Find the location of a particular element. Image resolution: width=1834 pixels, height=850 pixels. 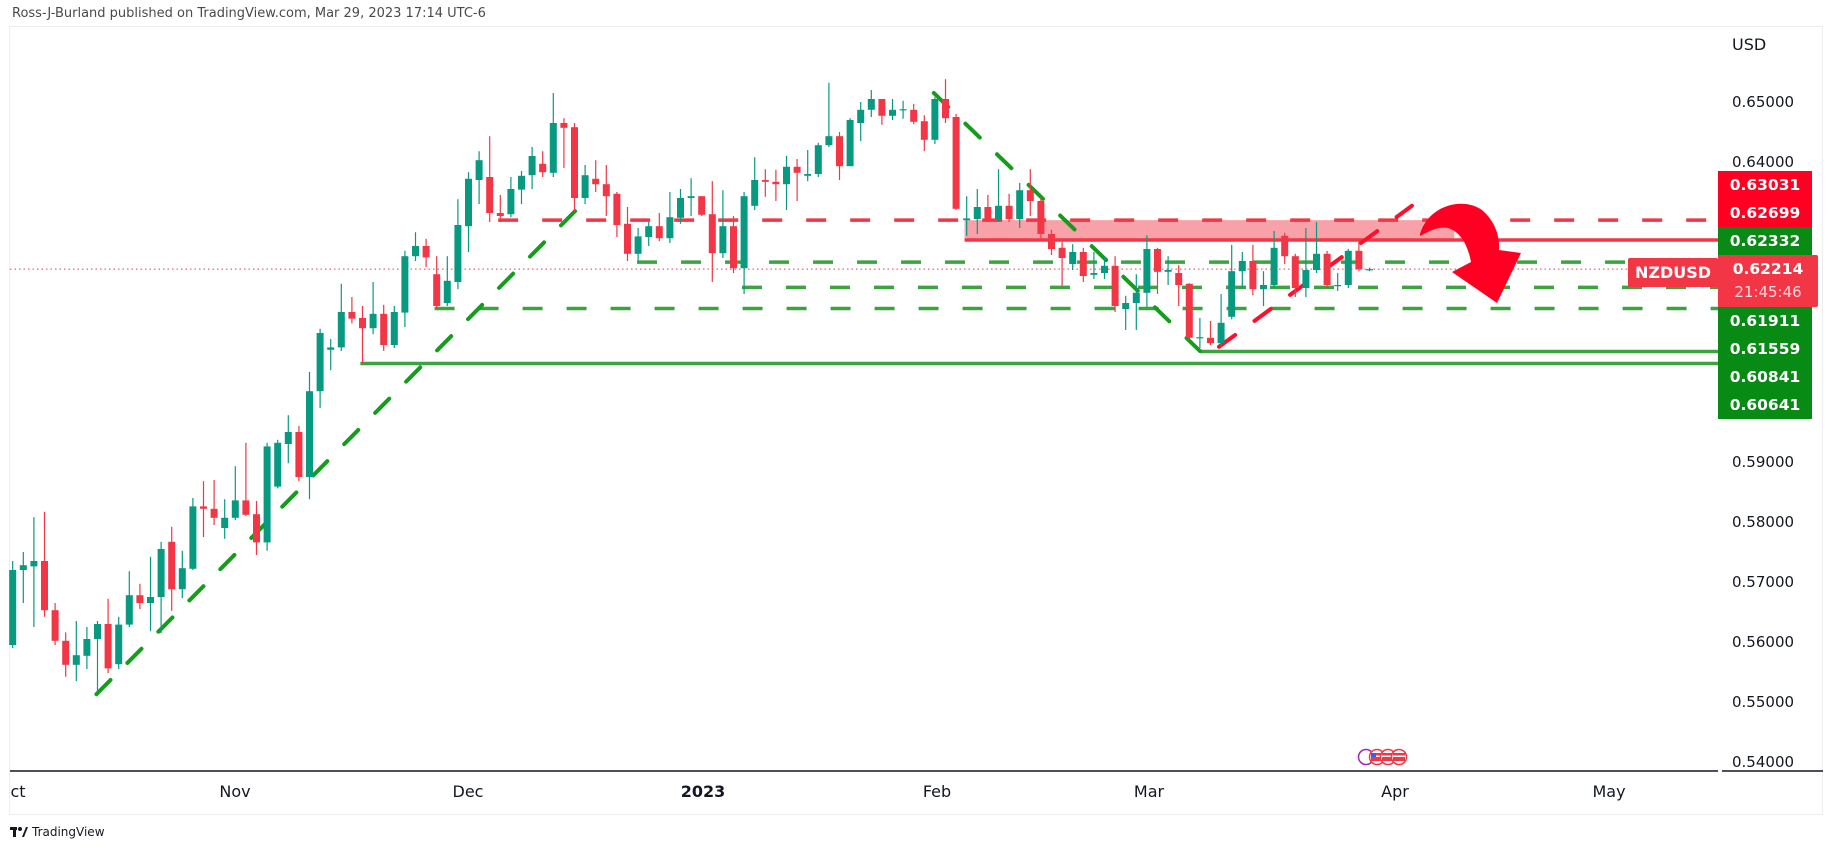

economic-events is located at coordinates (1382, 757).